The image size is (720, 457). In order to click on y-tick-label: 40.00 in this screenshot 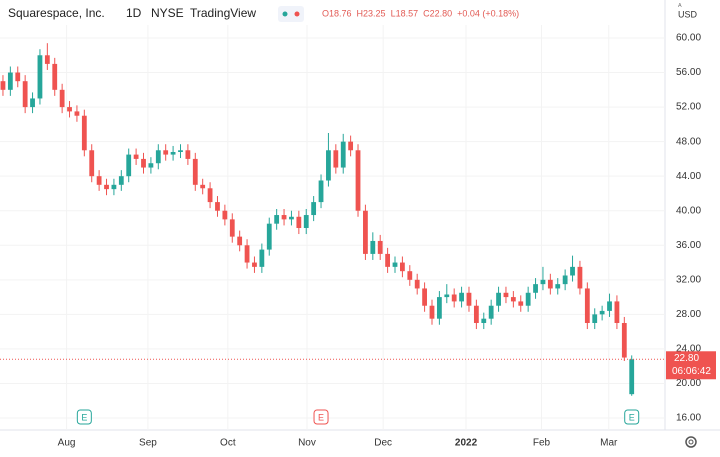, I will do `click(688, 210)`.